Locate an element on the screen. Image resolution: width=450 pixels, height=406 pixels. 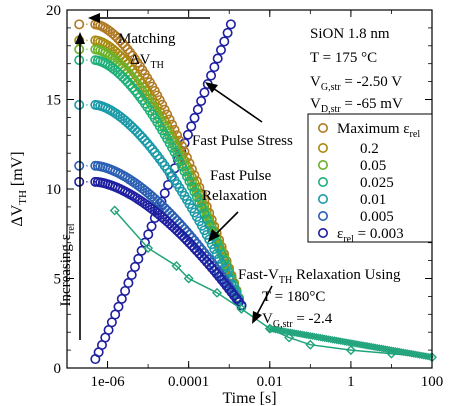
legend-label: 0.025 is located at coordinates (377, 183).